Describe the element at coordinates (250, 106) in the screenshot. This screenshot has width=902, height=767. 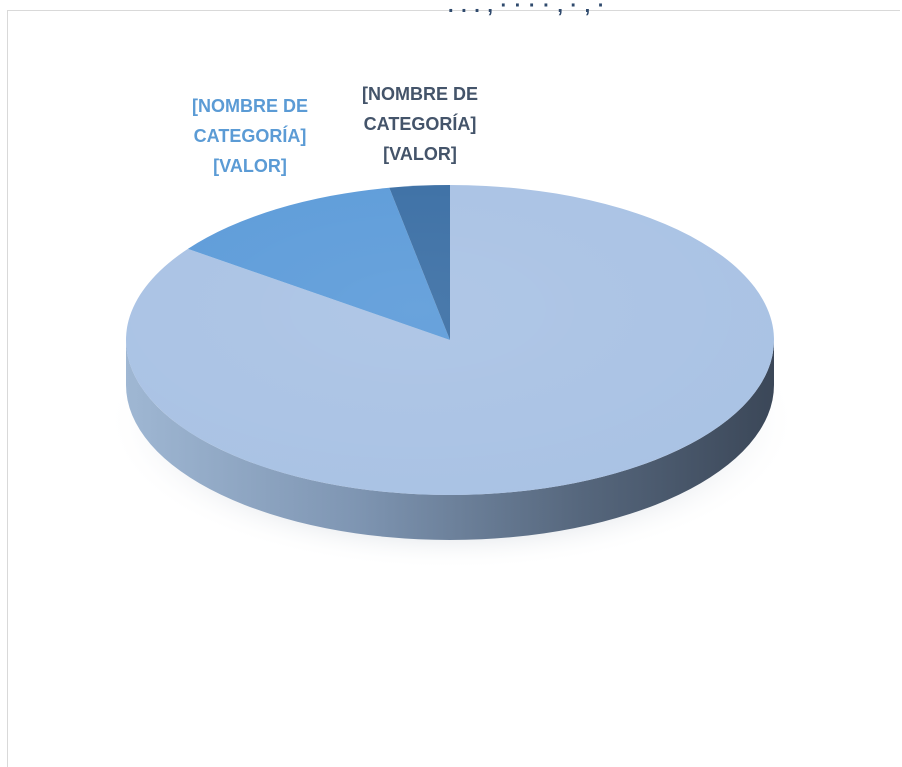
I see `label-2-line-1: [NOMBRE DE` at that location.